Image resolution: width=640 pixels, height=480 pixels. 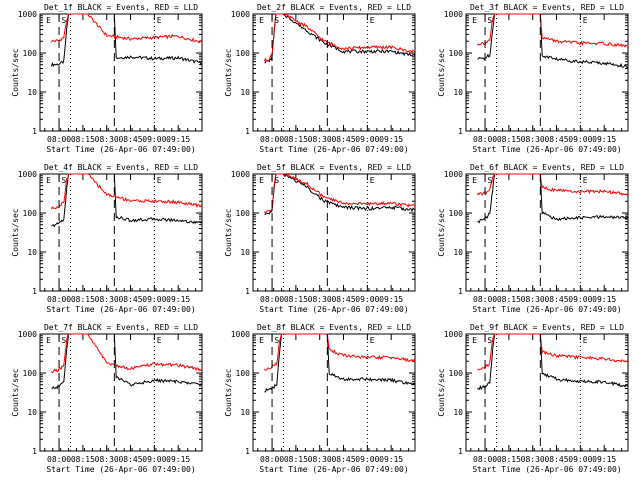 What do you see at coordinates (547, 7) in the screenshot?
I see `chart-title: Det_3f BLACK = Events, RED = LLD` at bounding box center [547, 7].